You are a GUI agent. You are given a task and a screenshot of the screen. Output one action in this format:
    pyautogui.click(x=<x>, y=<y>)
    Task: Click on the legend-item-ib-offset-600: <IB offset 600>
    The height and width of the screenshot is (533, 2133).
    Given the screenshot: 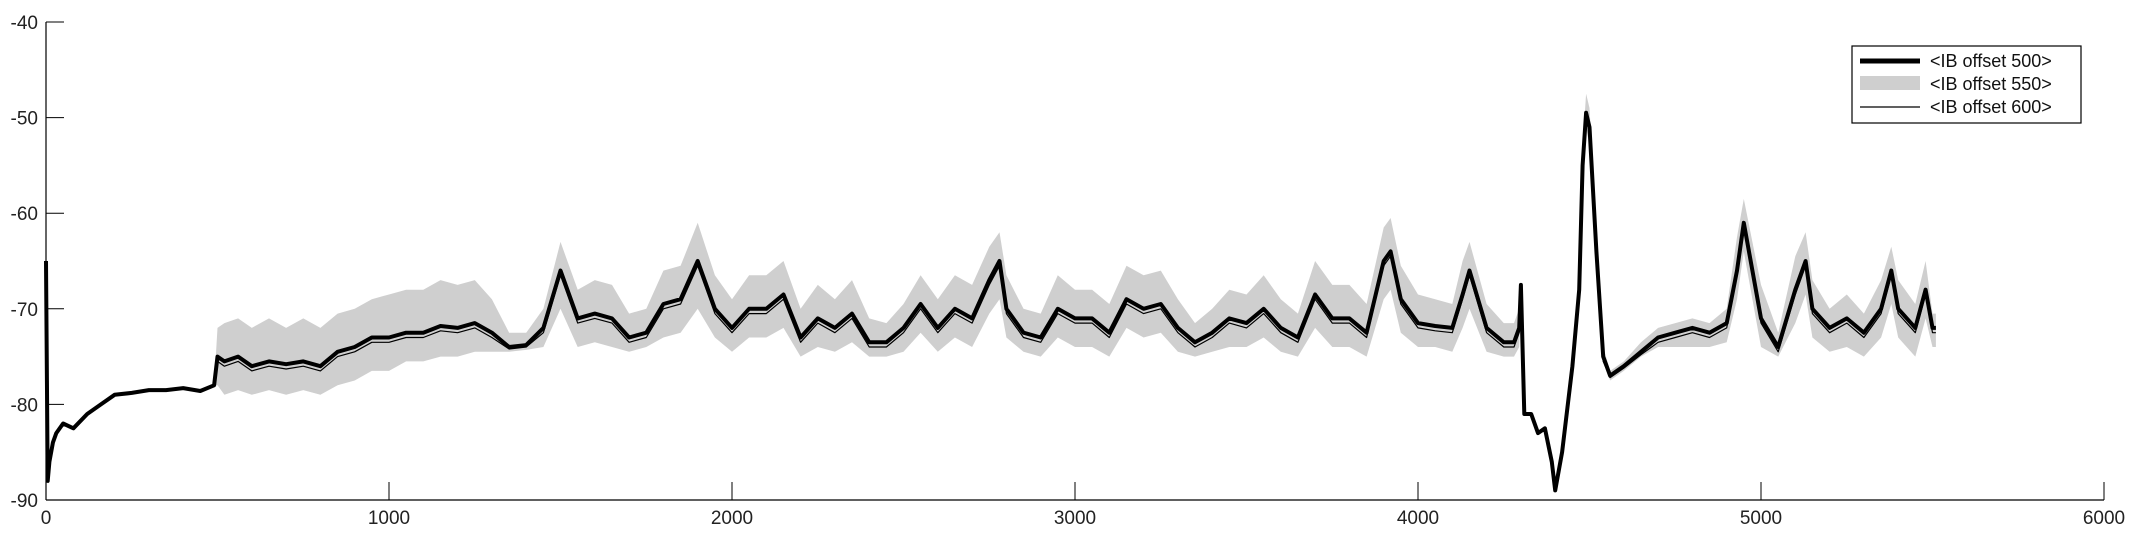 What is the action you would take?
    pyautogui.click(x=1956, y=107)
    